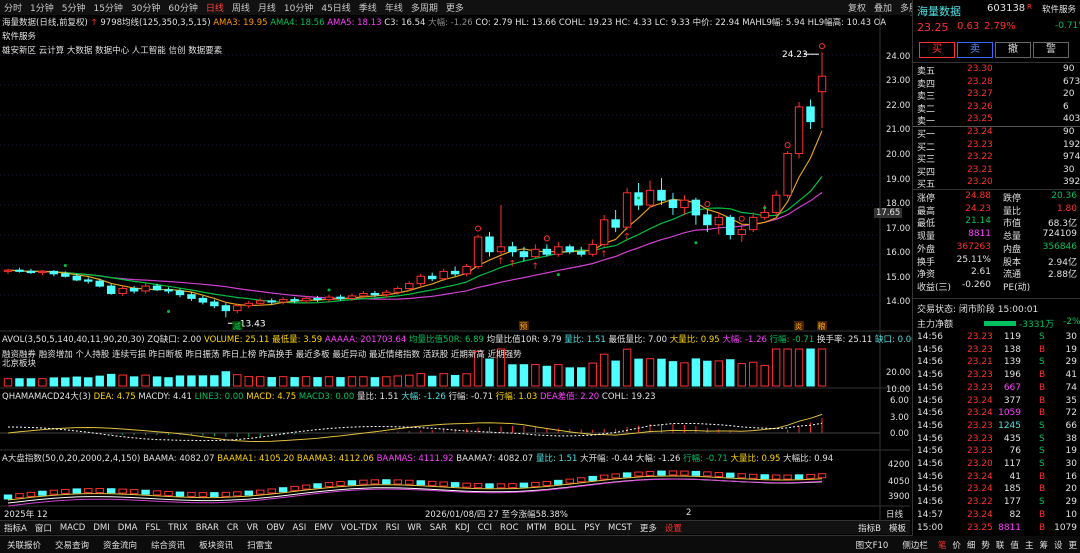 The height and width of the screenshot is (553, 1080). I want to click on tool-button: 多股, so click(909, 9).